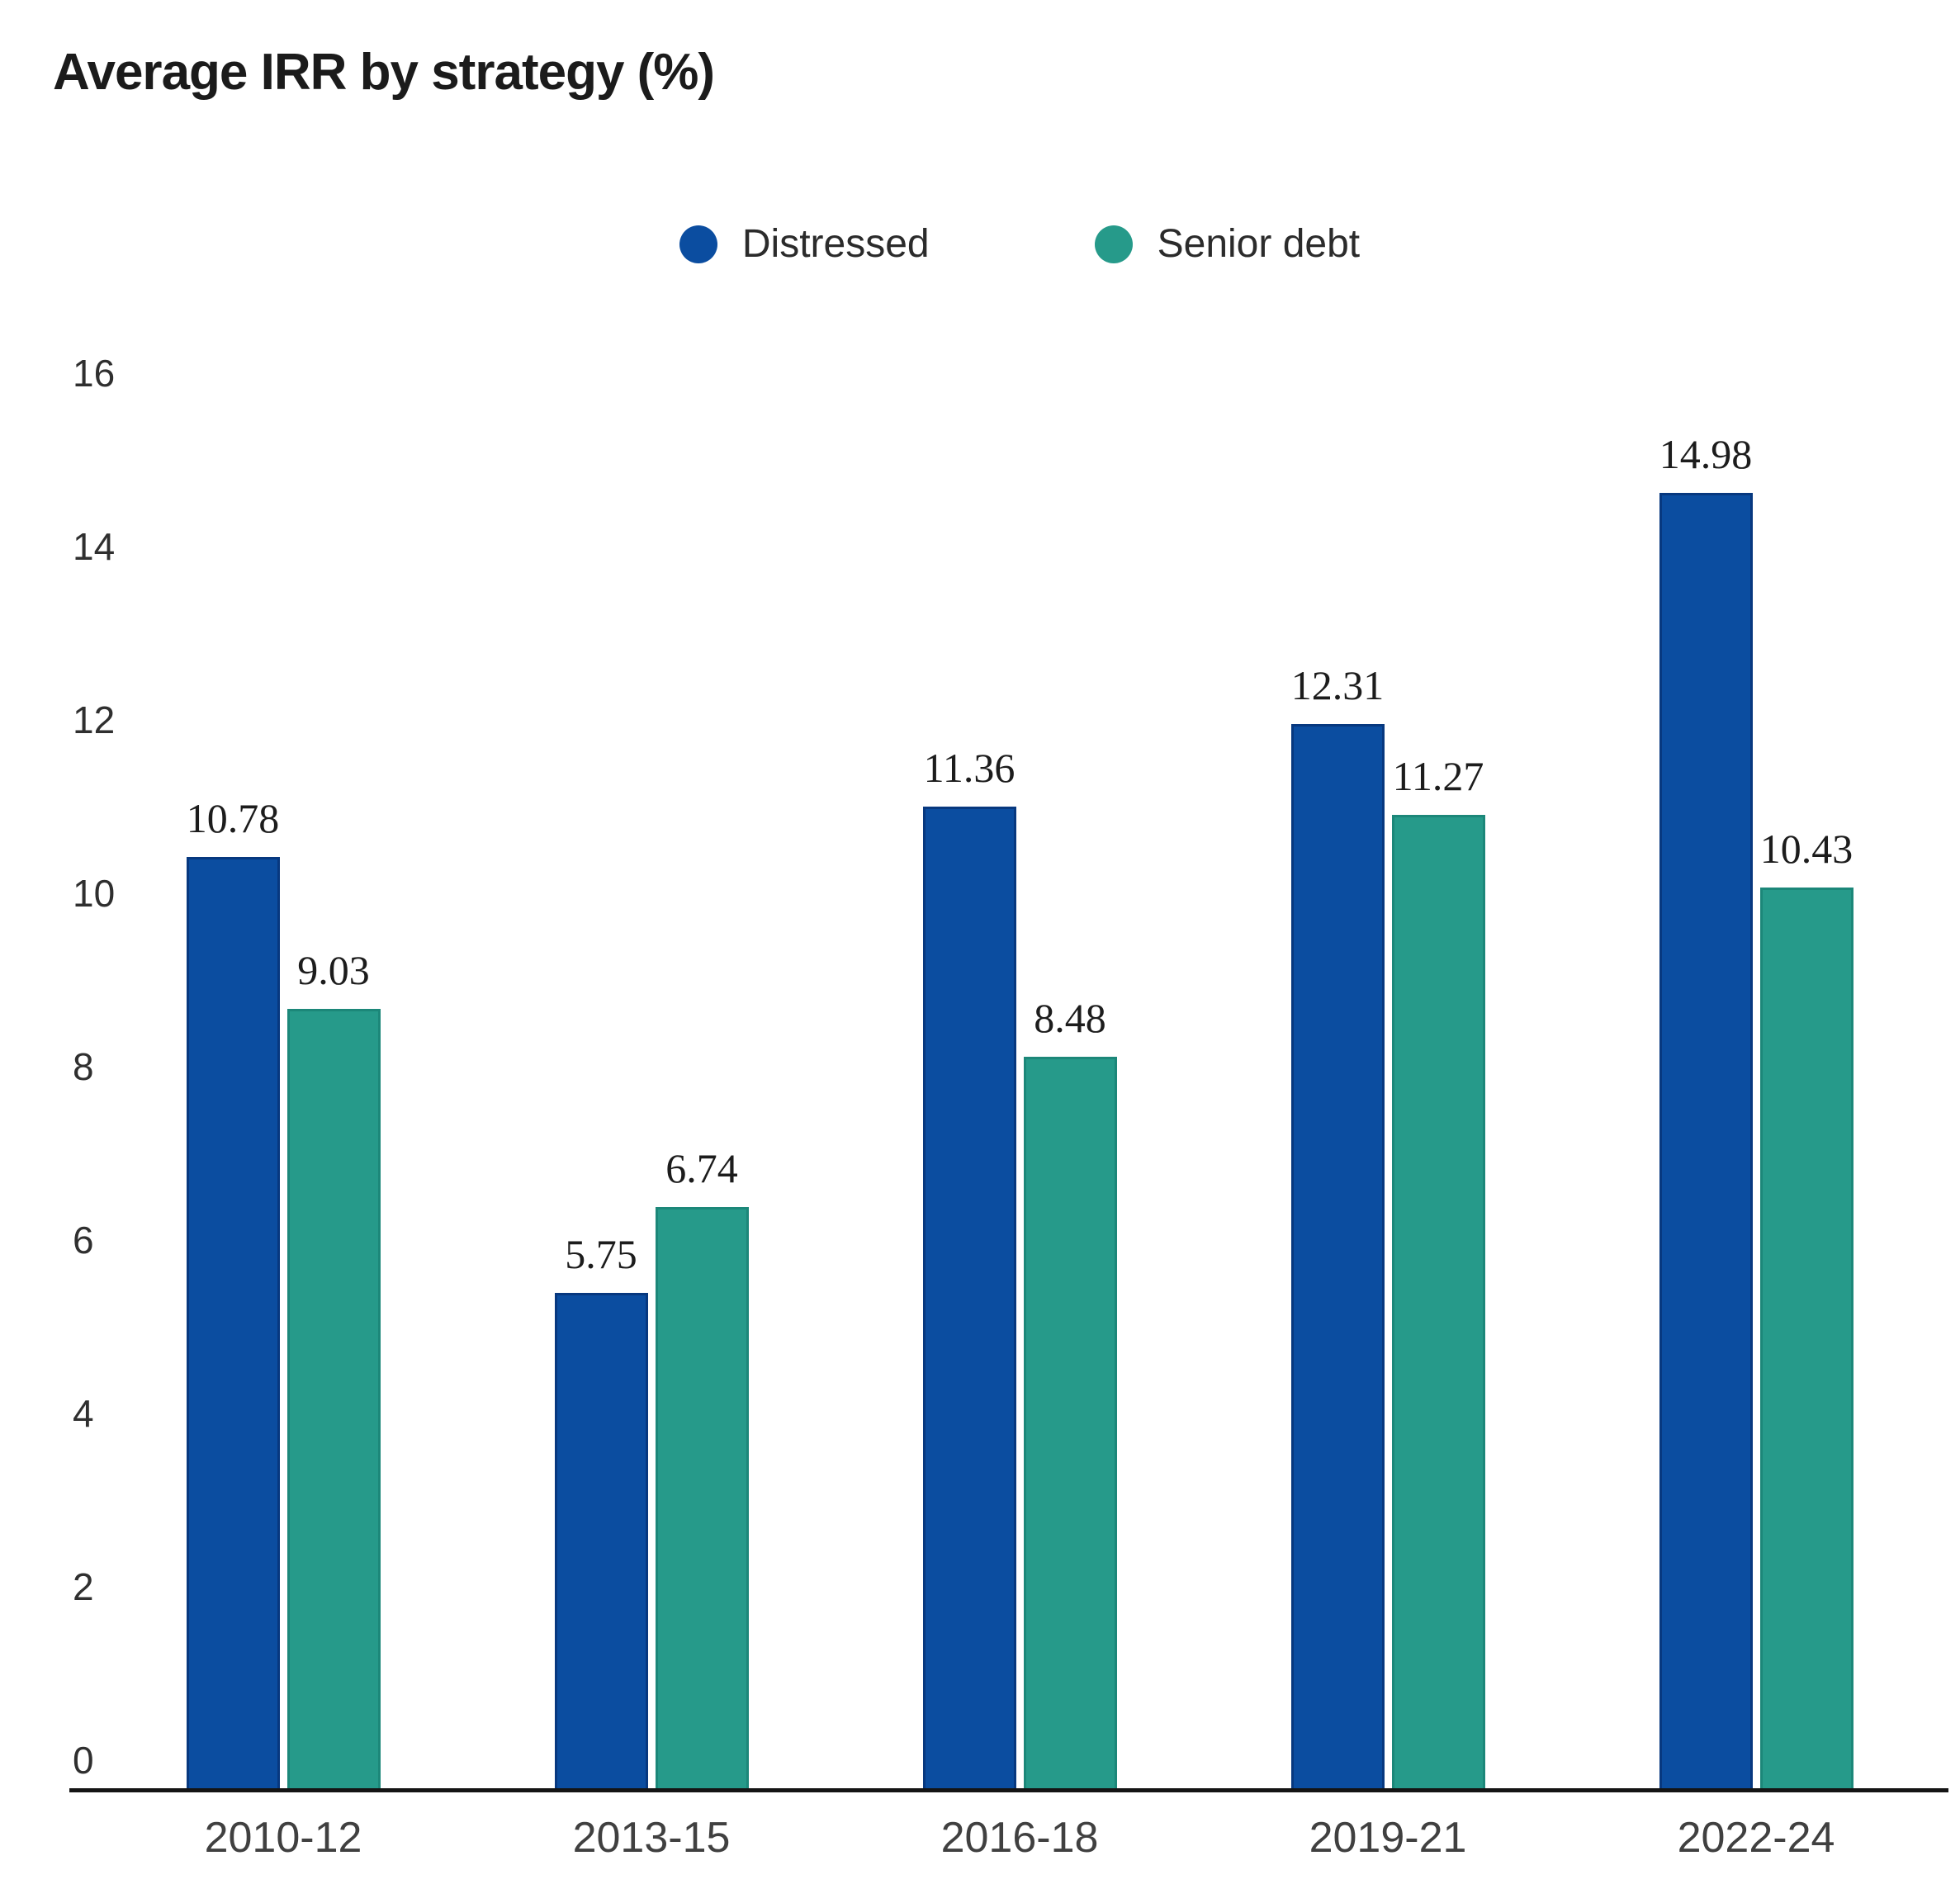 The width and height of the screenshot is (1960, 1903). Describe the element at coordinates (1259, 244) in the screenshot. I see `legend-label-senior-debt: Senior debt` at that location.